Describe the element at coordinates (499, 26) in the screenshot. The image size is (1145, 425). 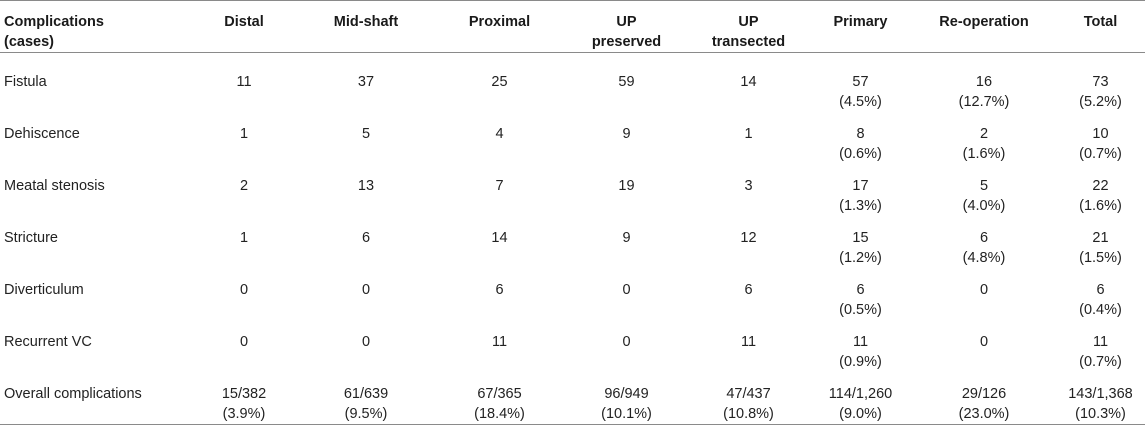
I see `column-header: Proximal` at that location.